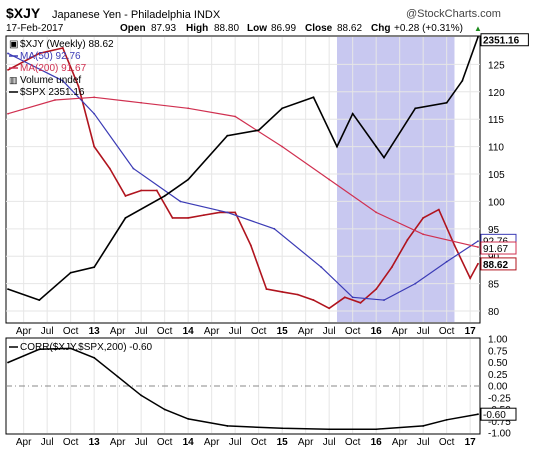 The image size is (546, 471). Describe the element at coordinates (283, 28) in the screenshot. I see `low-value: 86.99` at that location.